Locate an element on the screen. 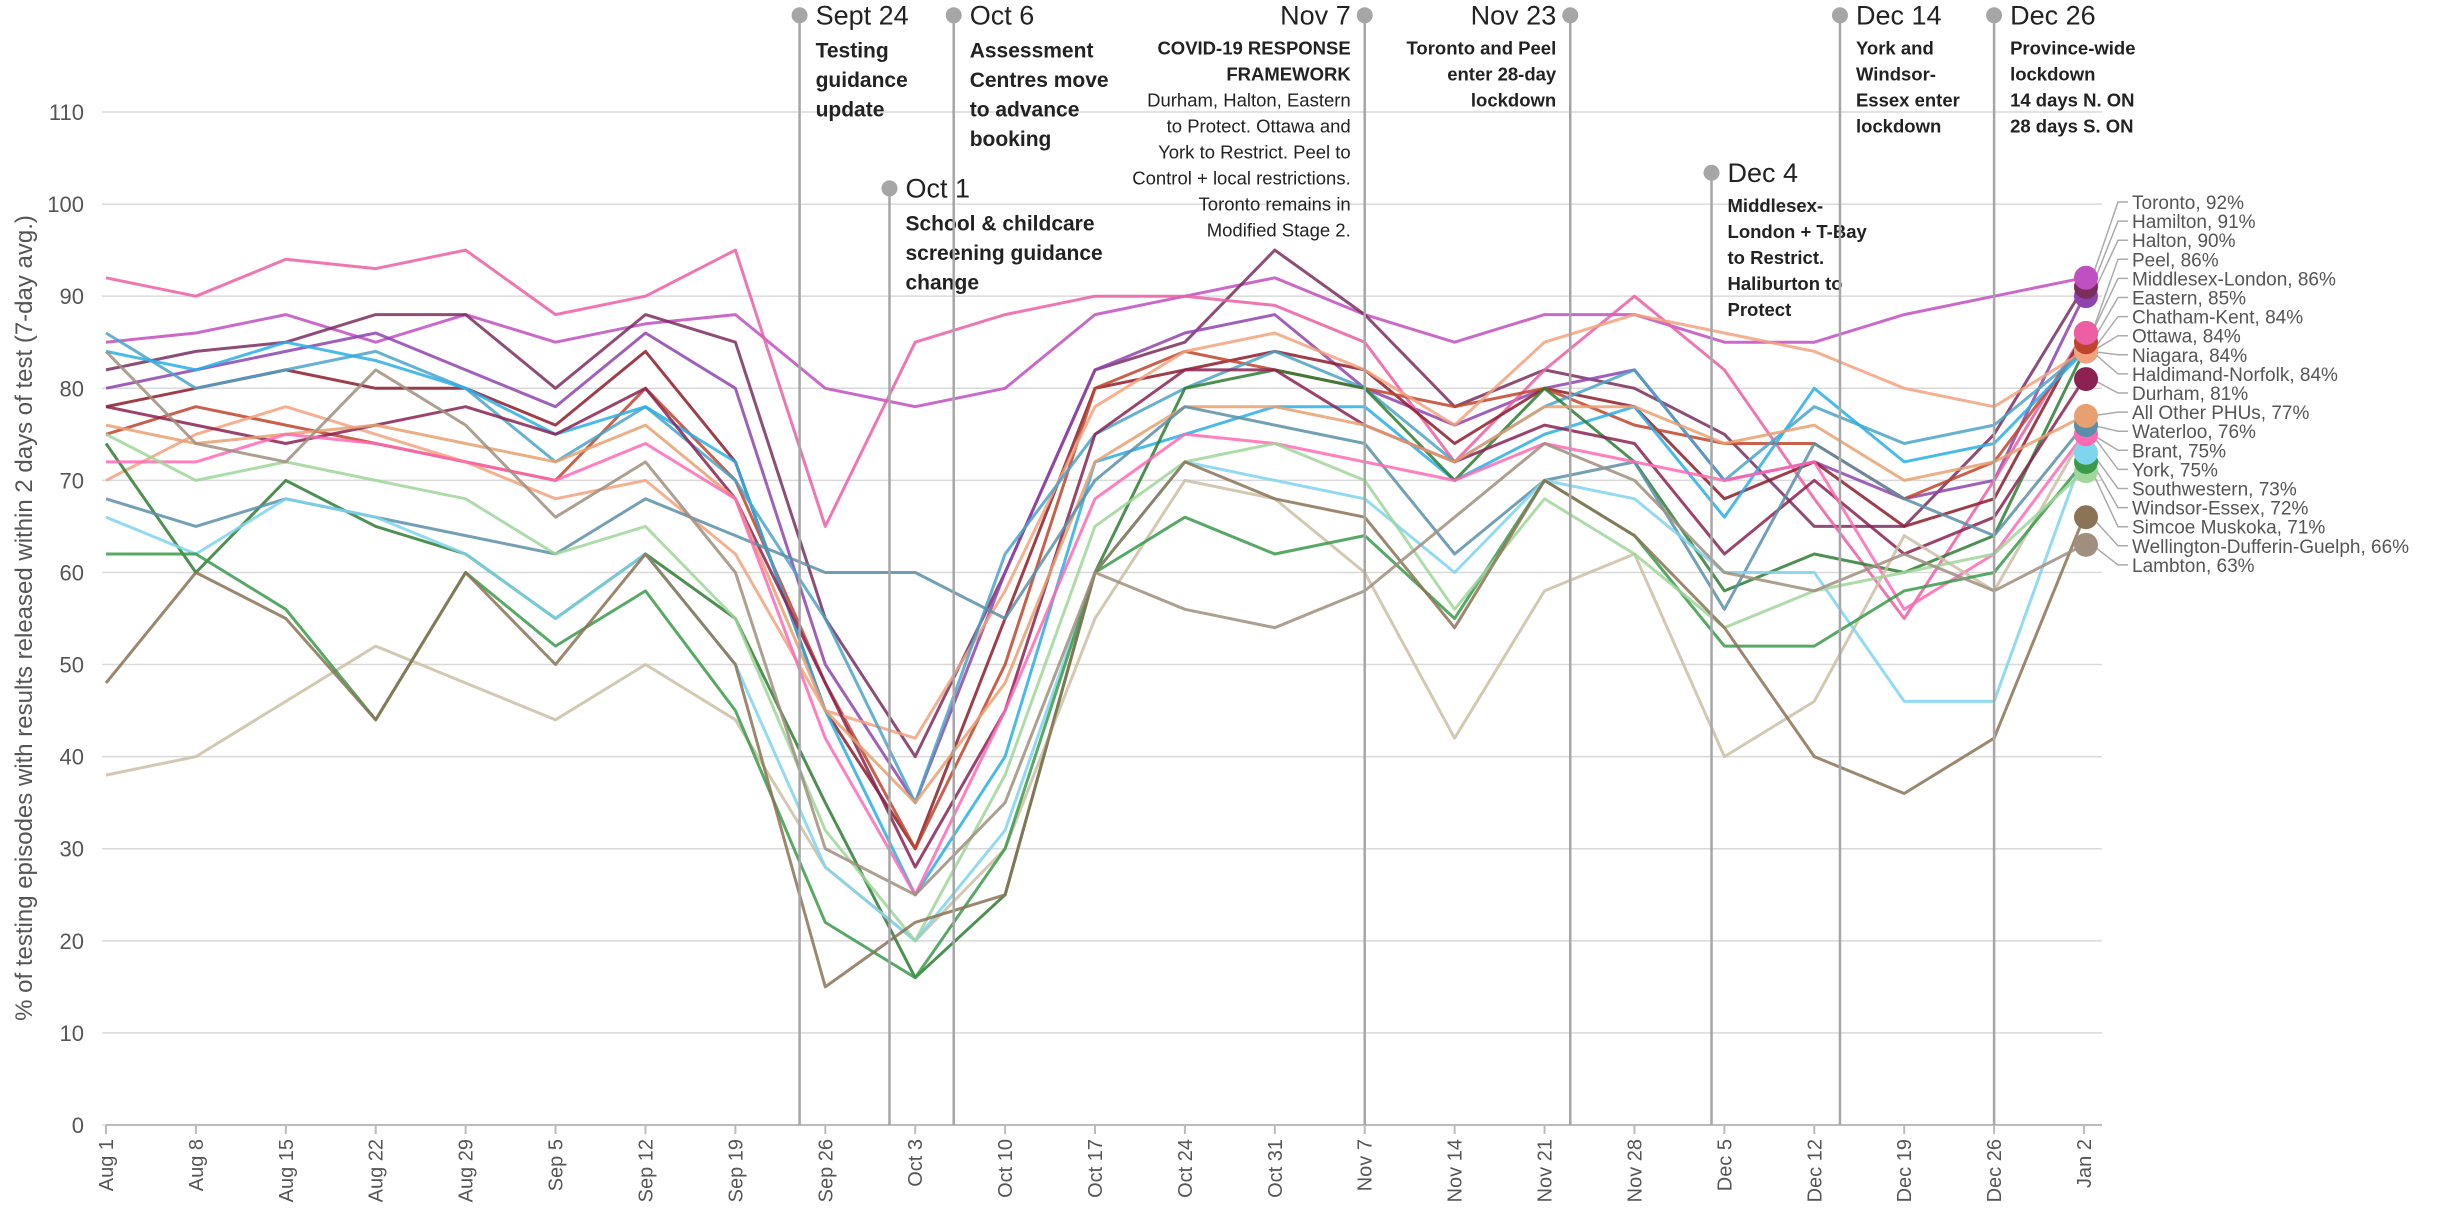 This screenshot has width=2440, height=1209. legend-label: Halton, 90% is located at coordinates (2184, 241).